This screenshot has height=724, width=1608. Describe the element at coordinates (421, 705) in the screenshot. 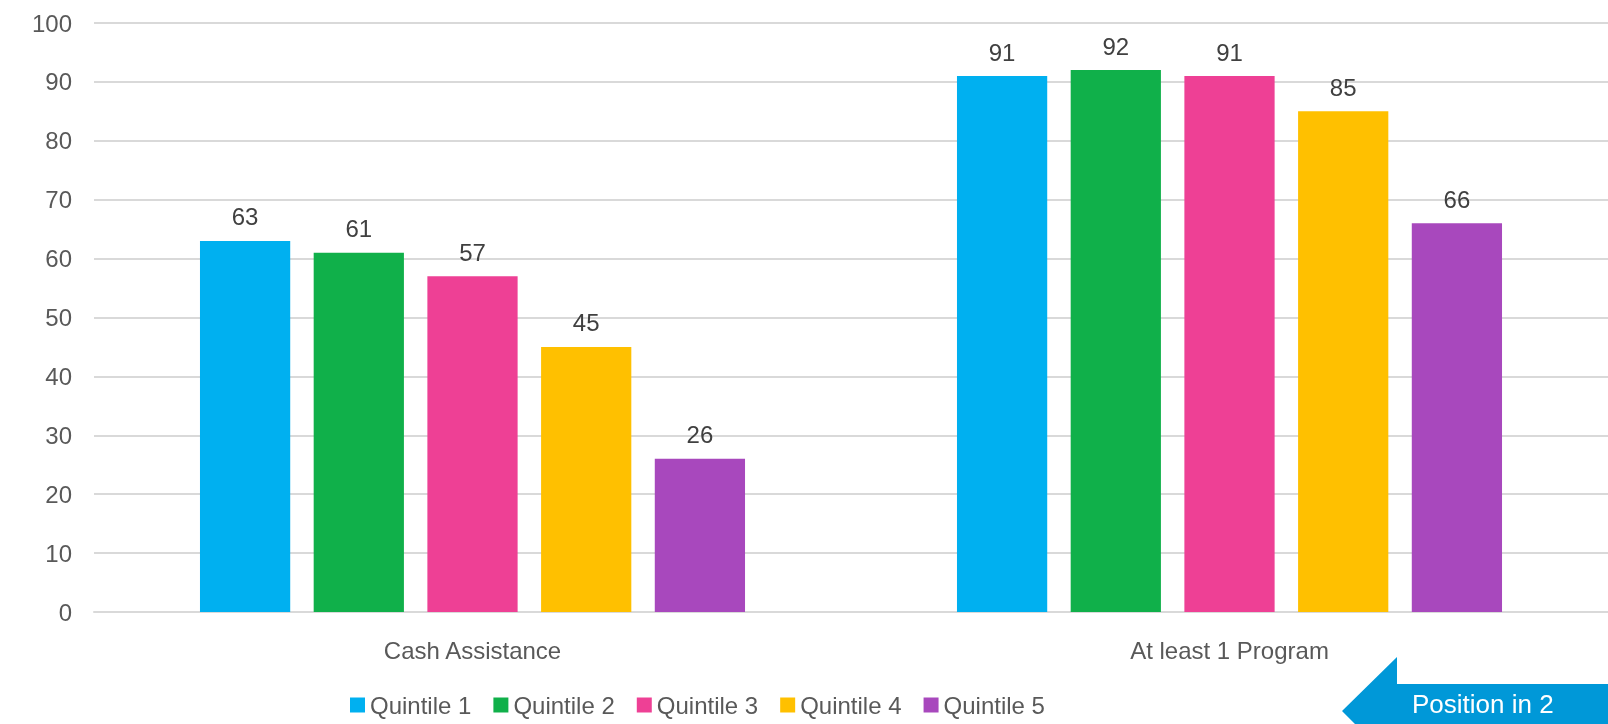

I see `legend-label: Quintile 1` at that location.